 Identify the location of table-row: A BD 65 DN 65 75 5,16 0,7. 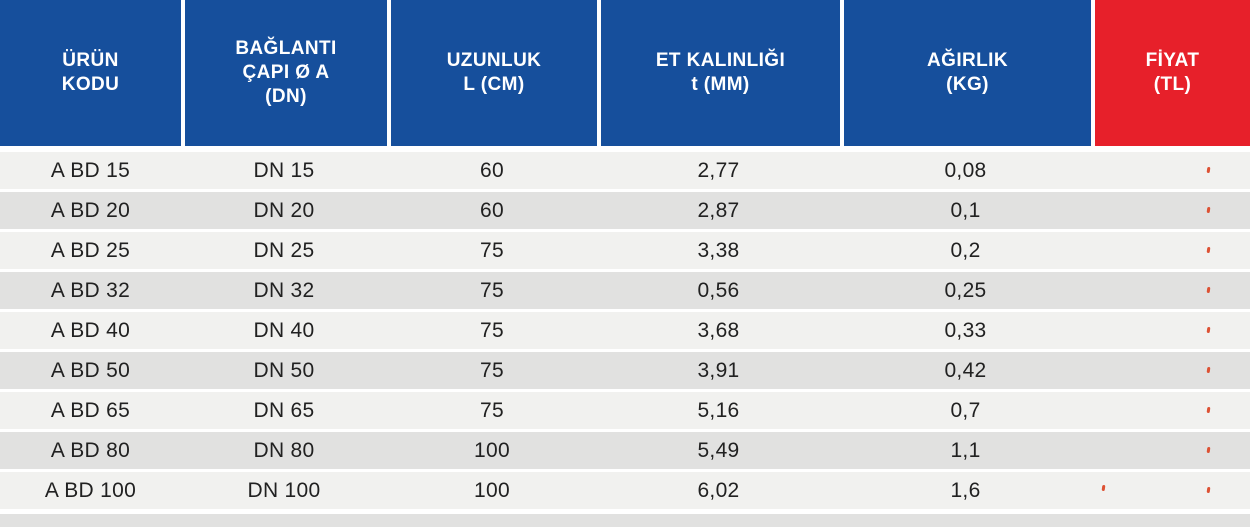
(625, 412).